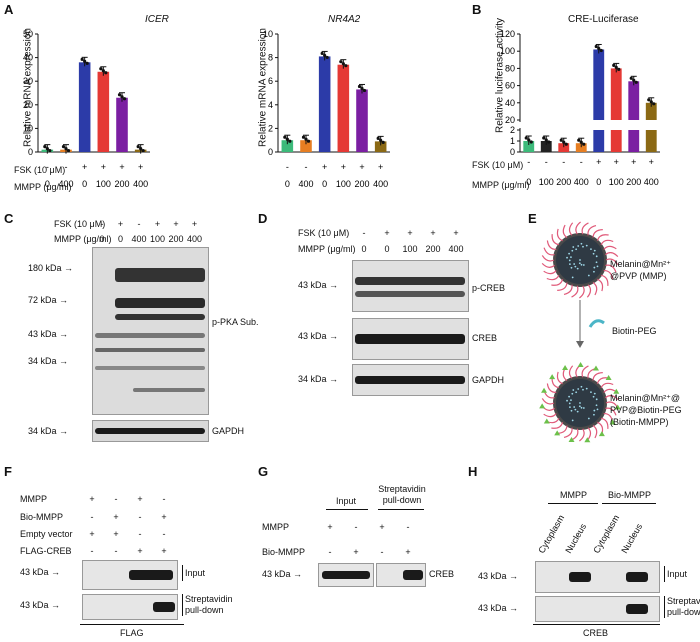  What do you see at coordinates (318, 336) in the screenshot?
I see `d-43b-label: 43 kDa →` at bounding box center [318, 336].